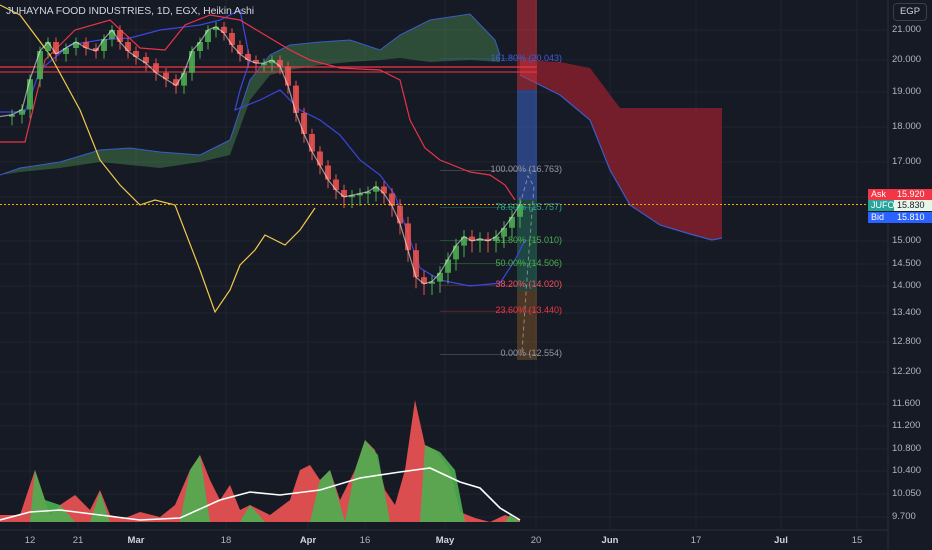  What do you see at coordinates (528, 310) in the screenshot?
I see `fib-label: 23.60% (13.440)` at bounding box center [528, 310].